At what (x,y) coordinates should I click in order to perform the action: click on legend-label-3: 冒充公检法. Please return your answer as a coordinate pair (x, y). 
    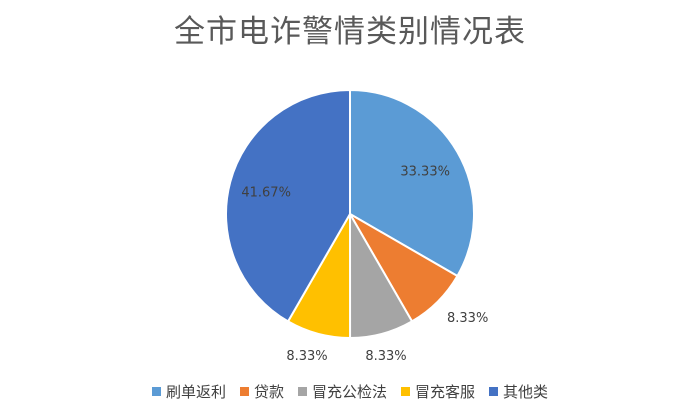
    Looking at the image, I should click on (349, 392).